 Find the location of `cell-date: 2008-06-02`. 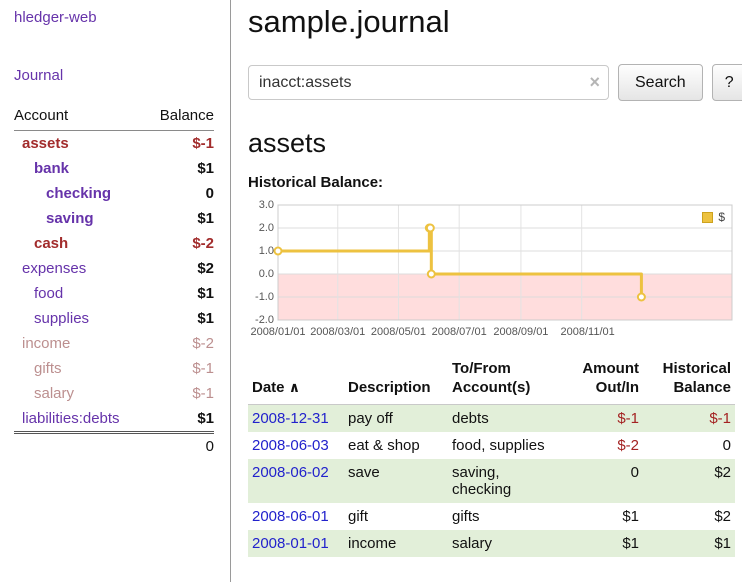

cell-date: 2008-06-02 is located at coordinates (296, 481).